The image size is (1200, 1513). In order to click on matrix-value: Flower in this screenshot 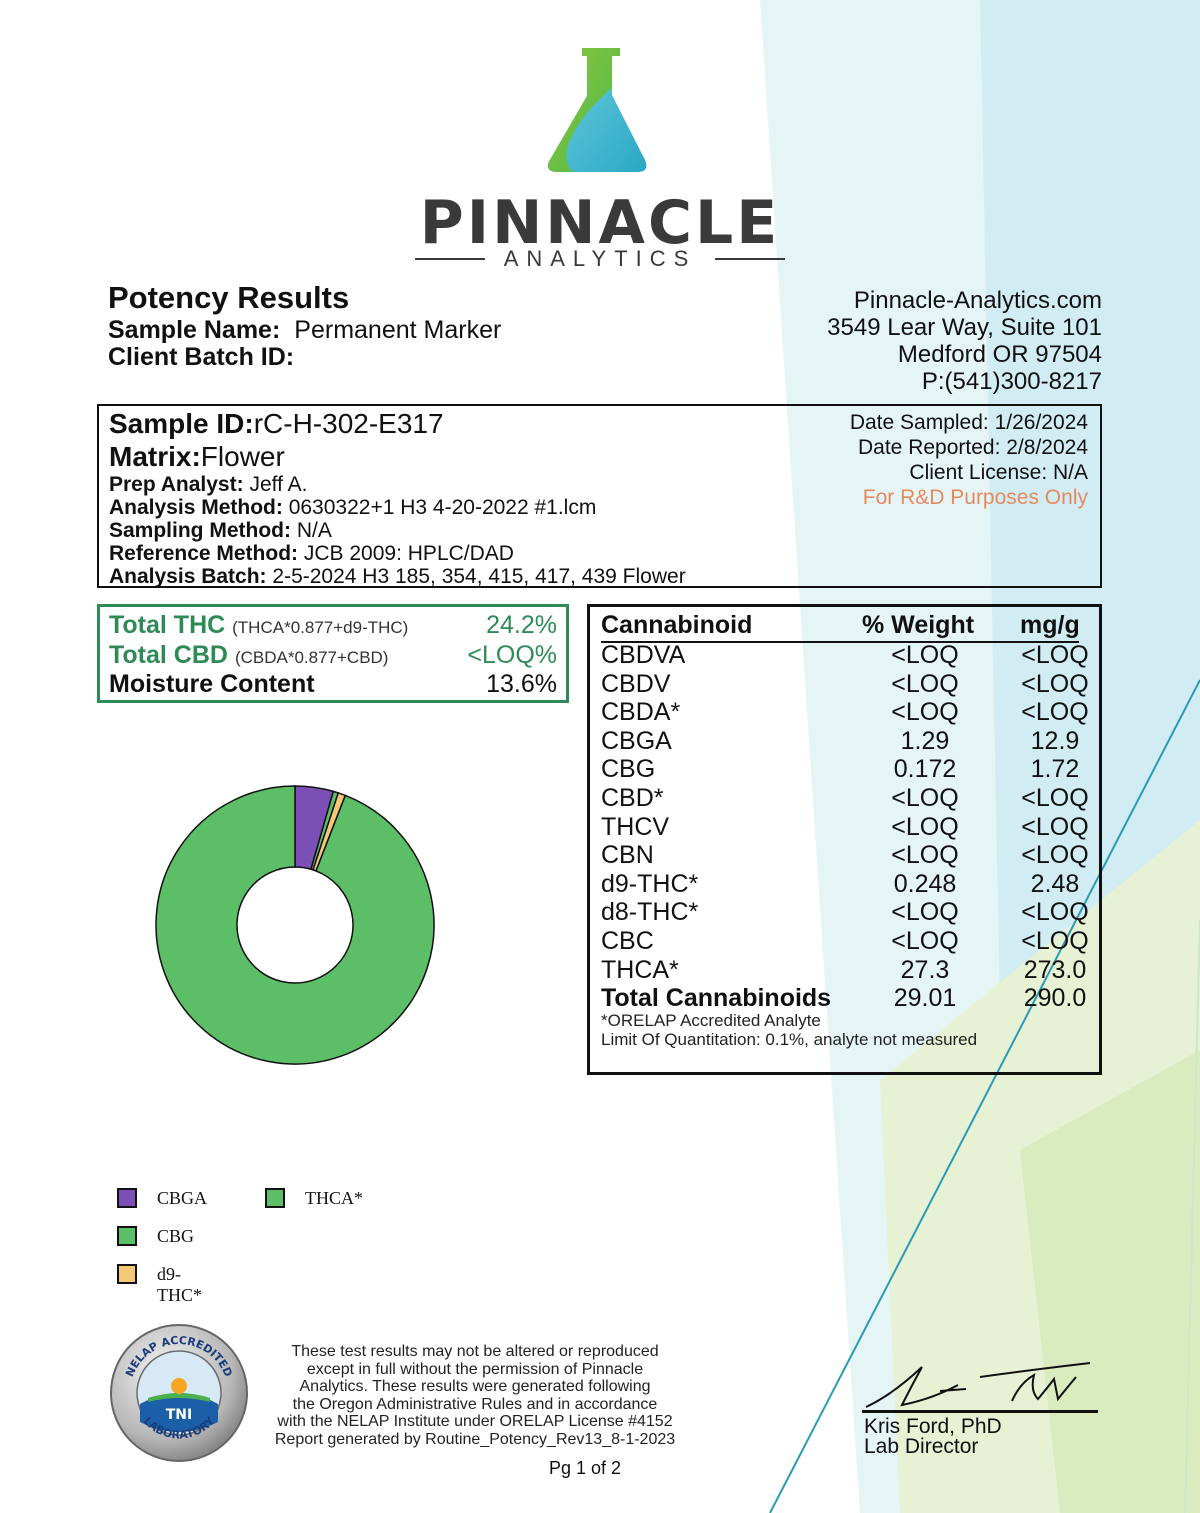, I will do `click(242, 456)`.